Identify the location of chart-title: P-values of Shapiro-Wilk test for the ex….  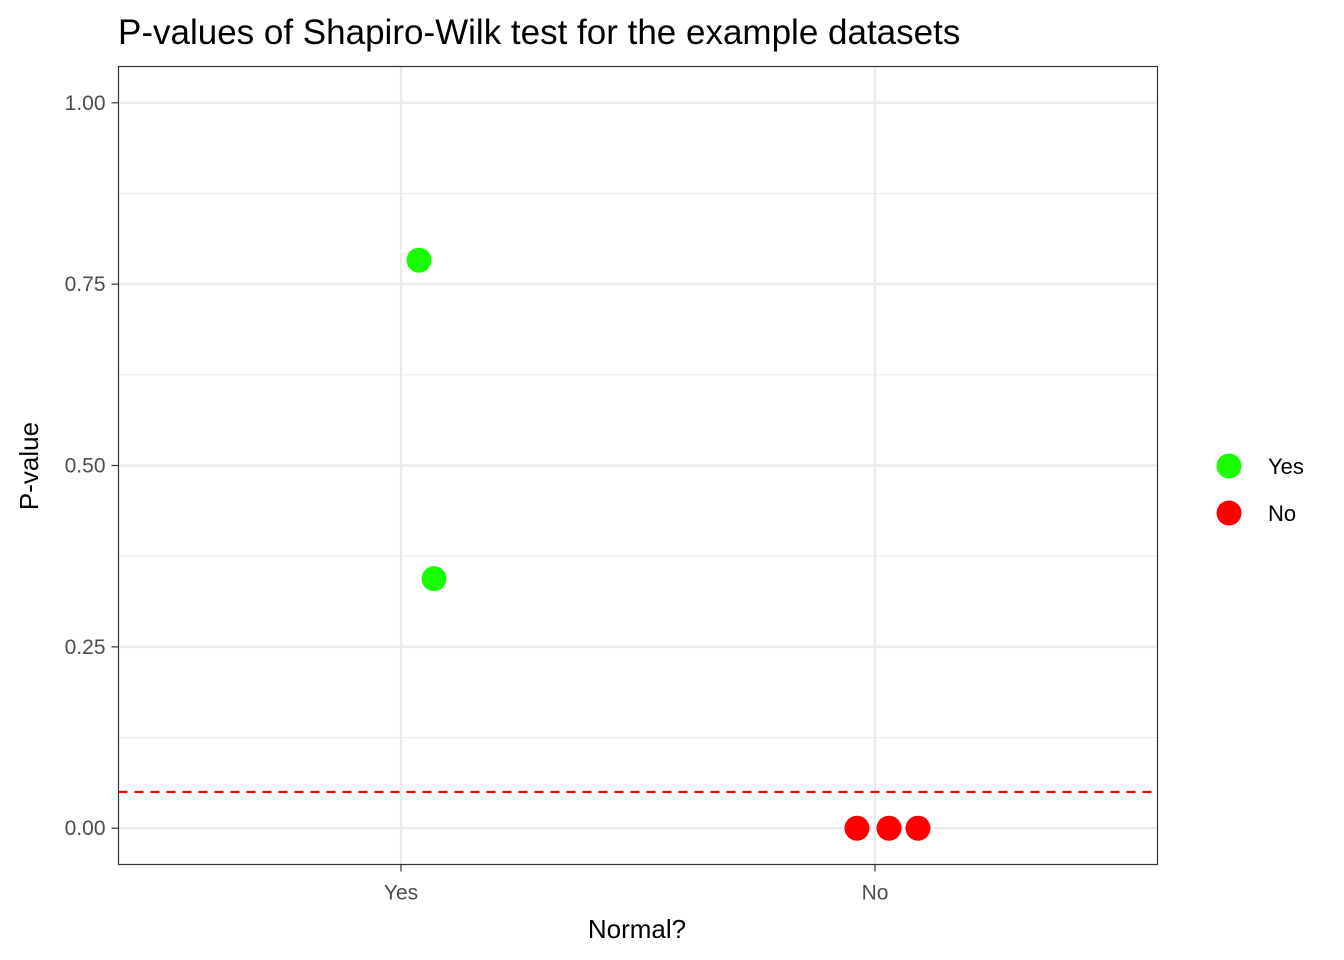
(539, 32).